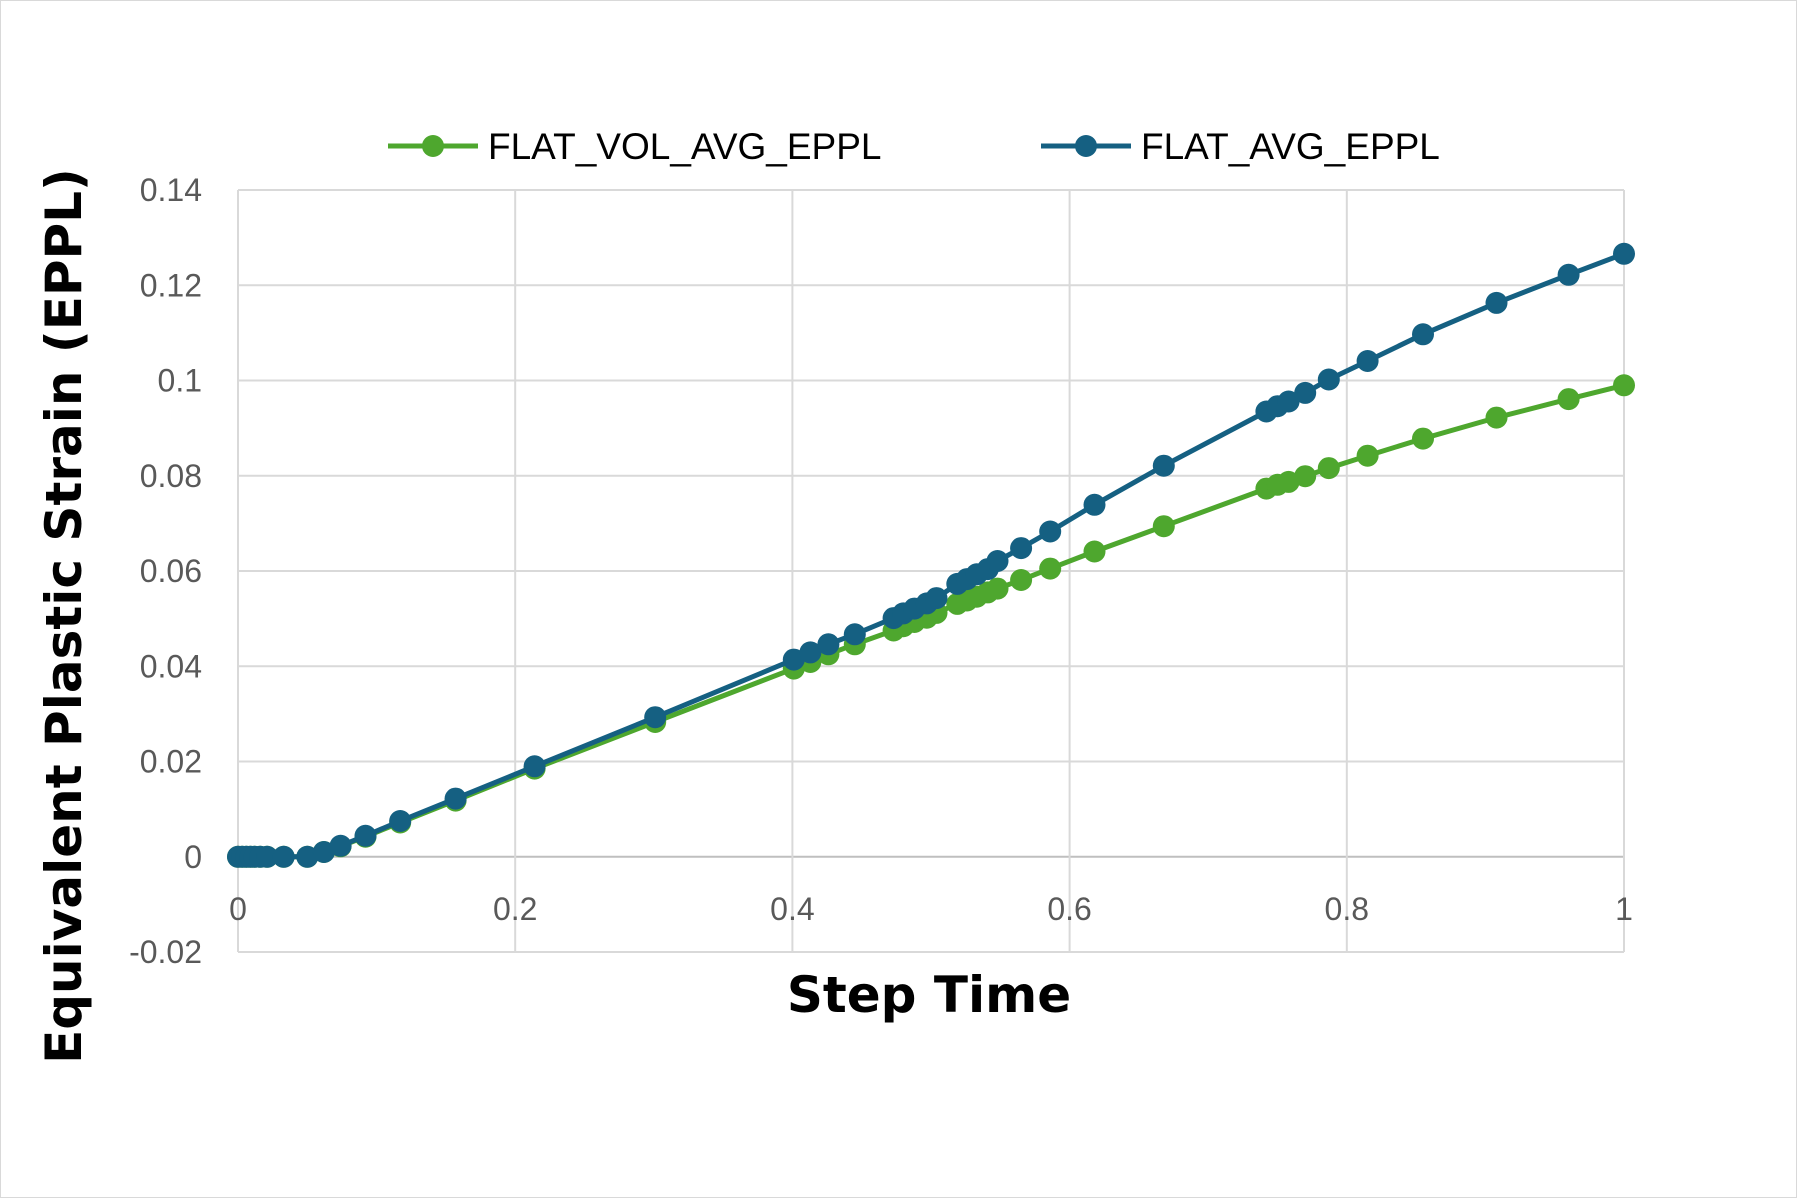  What do you see at coordinates (64, 616) in the screenshot?
I see `y-axis-title: Equivalent Plastic Strain (EPPL)` at bounding box center [64, 616].